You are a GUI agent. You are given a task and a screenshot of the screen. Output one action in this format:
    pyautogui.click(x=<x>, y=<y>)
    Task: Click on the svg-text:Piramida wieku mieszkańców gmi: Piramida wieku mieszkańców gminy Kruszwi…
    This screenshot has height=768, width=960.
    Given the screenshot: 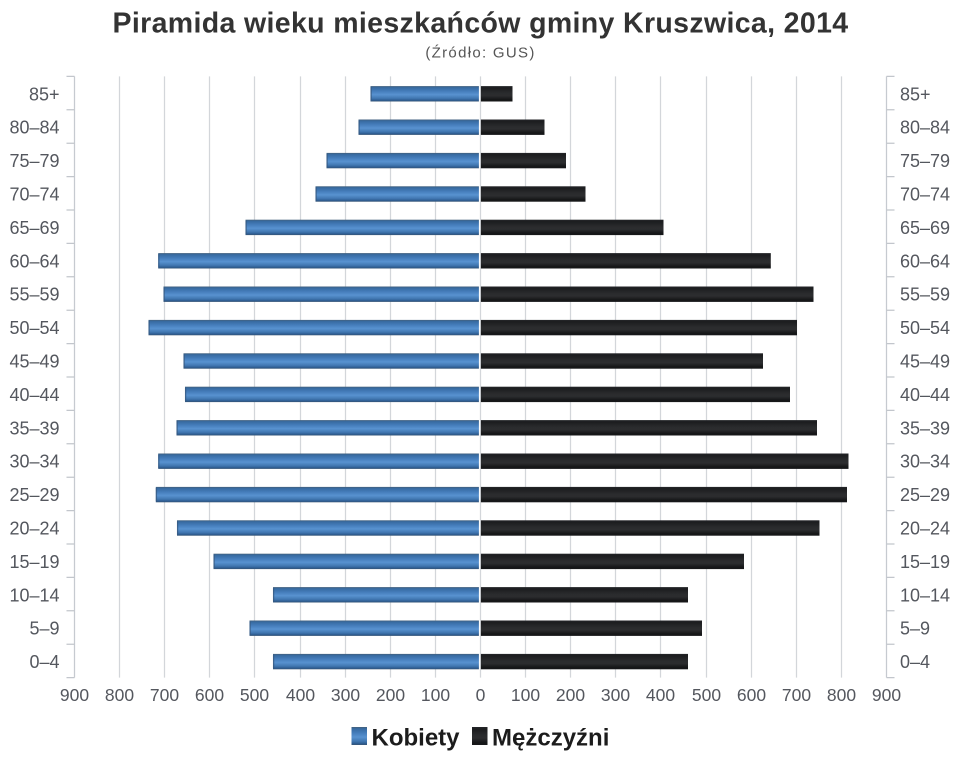 What is the action you would take?
    pyautogui.click(x=481, y=24)
    